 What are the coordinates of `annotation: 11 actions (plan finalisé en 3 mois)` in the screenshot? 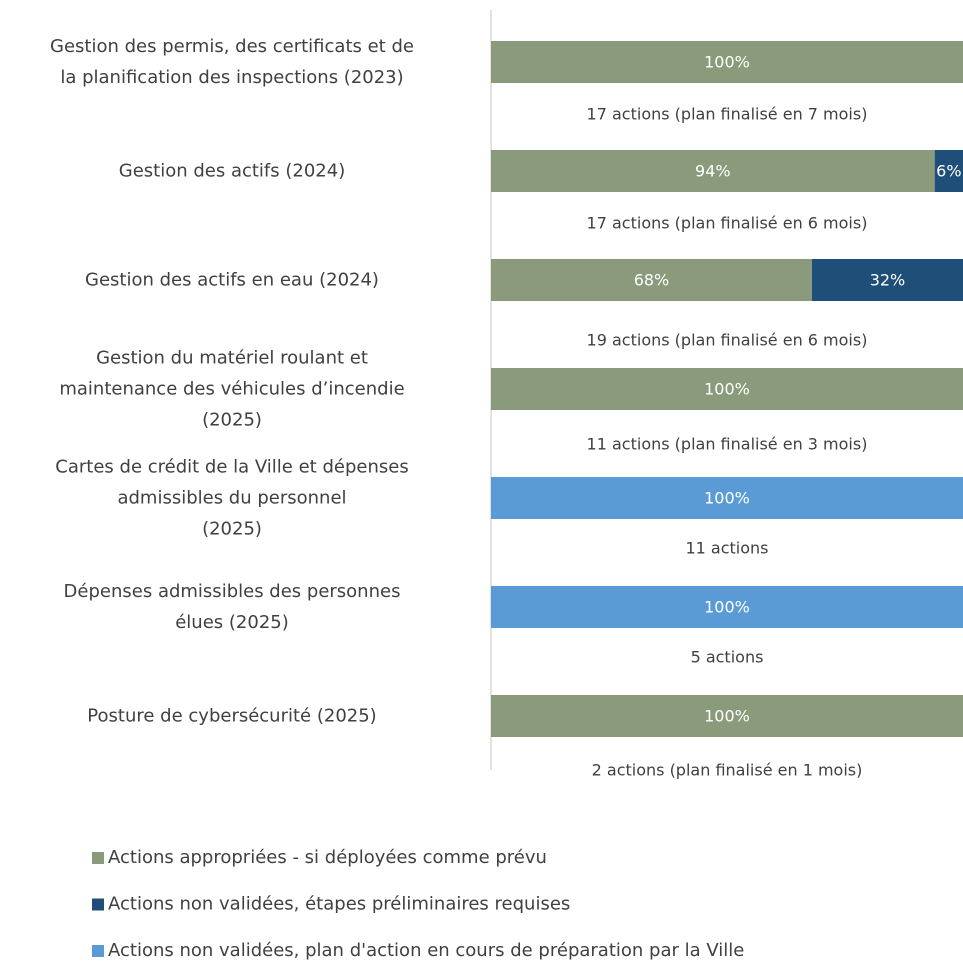 It's located at (727, 444).